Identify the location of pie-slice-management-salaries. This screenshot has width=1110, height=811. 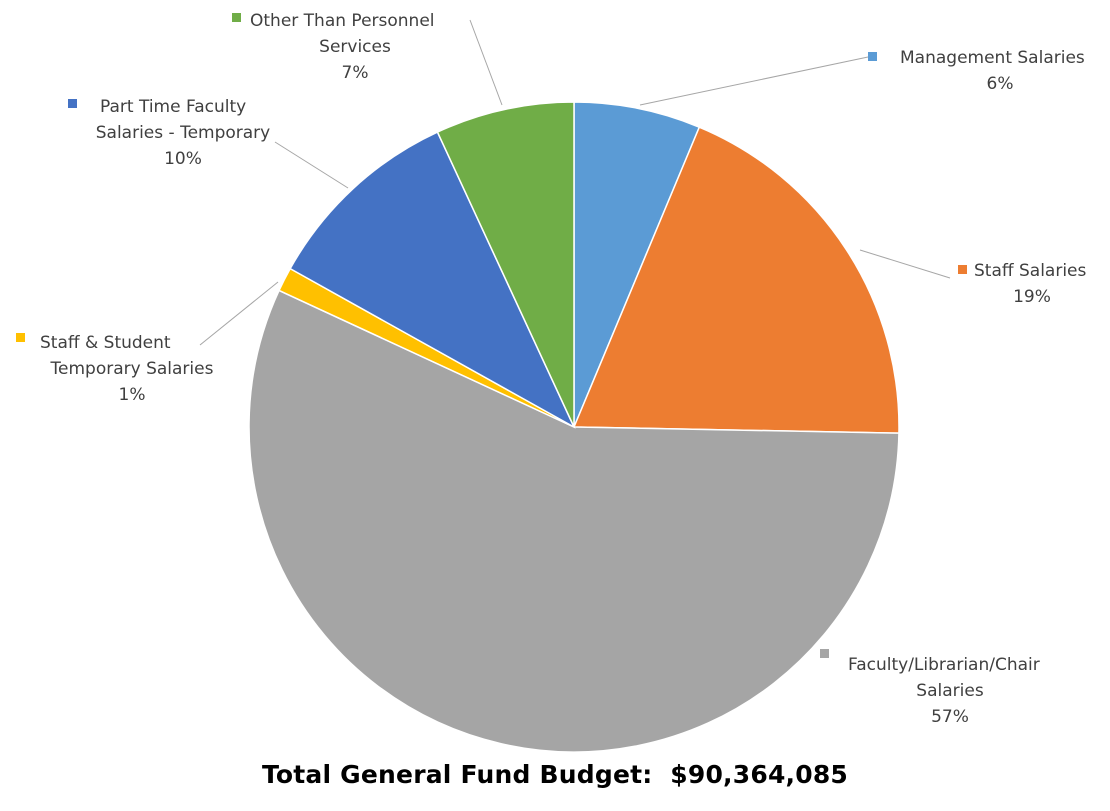
(637, 264).